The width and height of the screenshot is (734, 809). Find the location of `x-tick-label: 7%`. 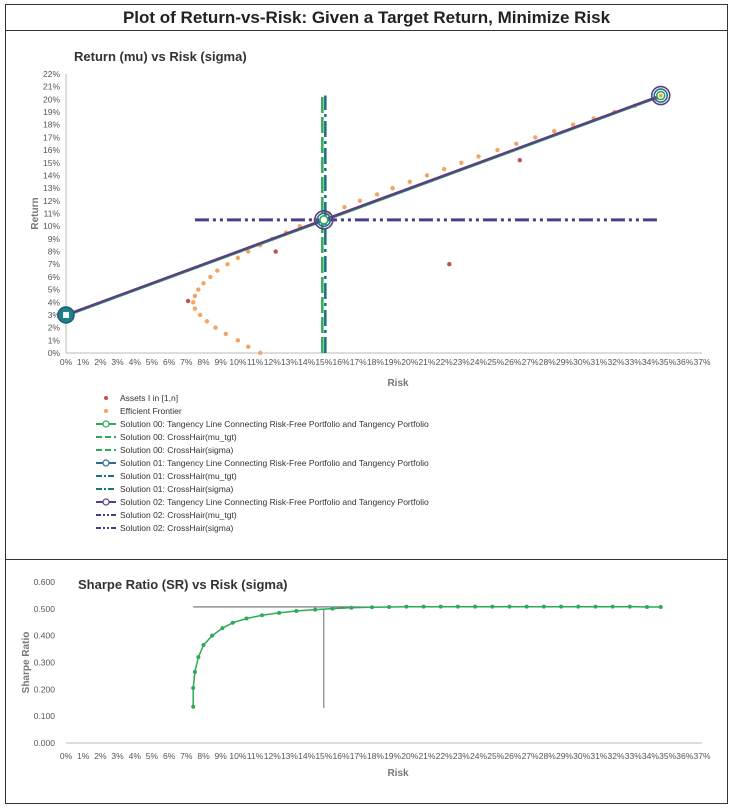

x-tick-label: 7% is located at coordinates (186, 756).